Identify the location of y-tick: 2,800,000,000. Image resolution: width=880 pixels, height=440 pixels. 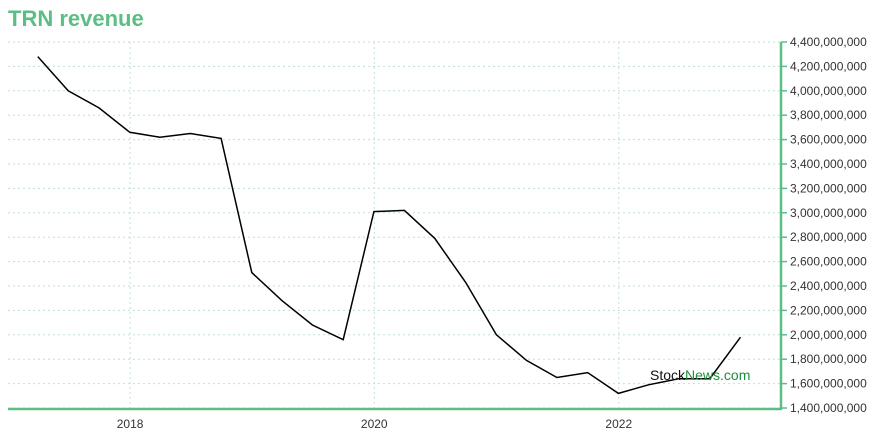
(828, 237).